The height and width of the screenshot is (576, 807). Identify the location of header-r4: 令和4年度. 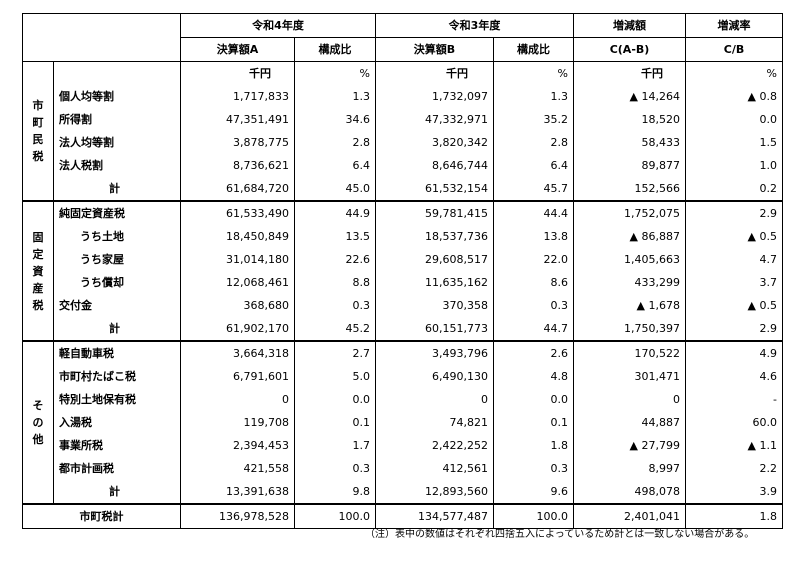
(278, 25).